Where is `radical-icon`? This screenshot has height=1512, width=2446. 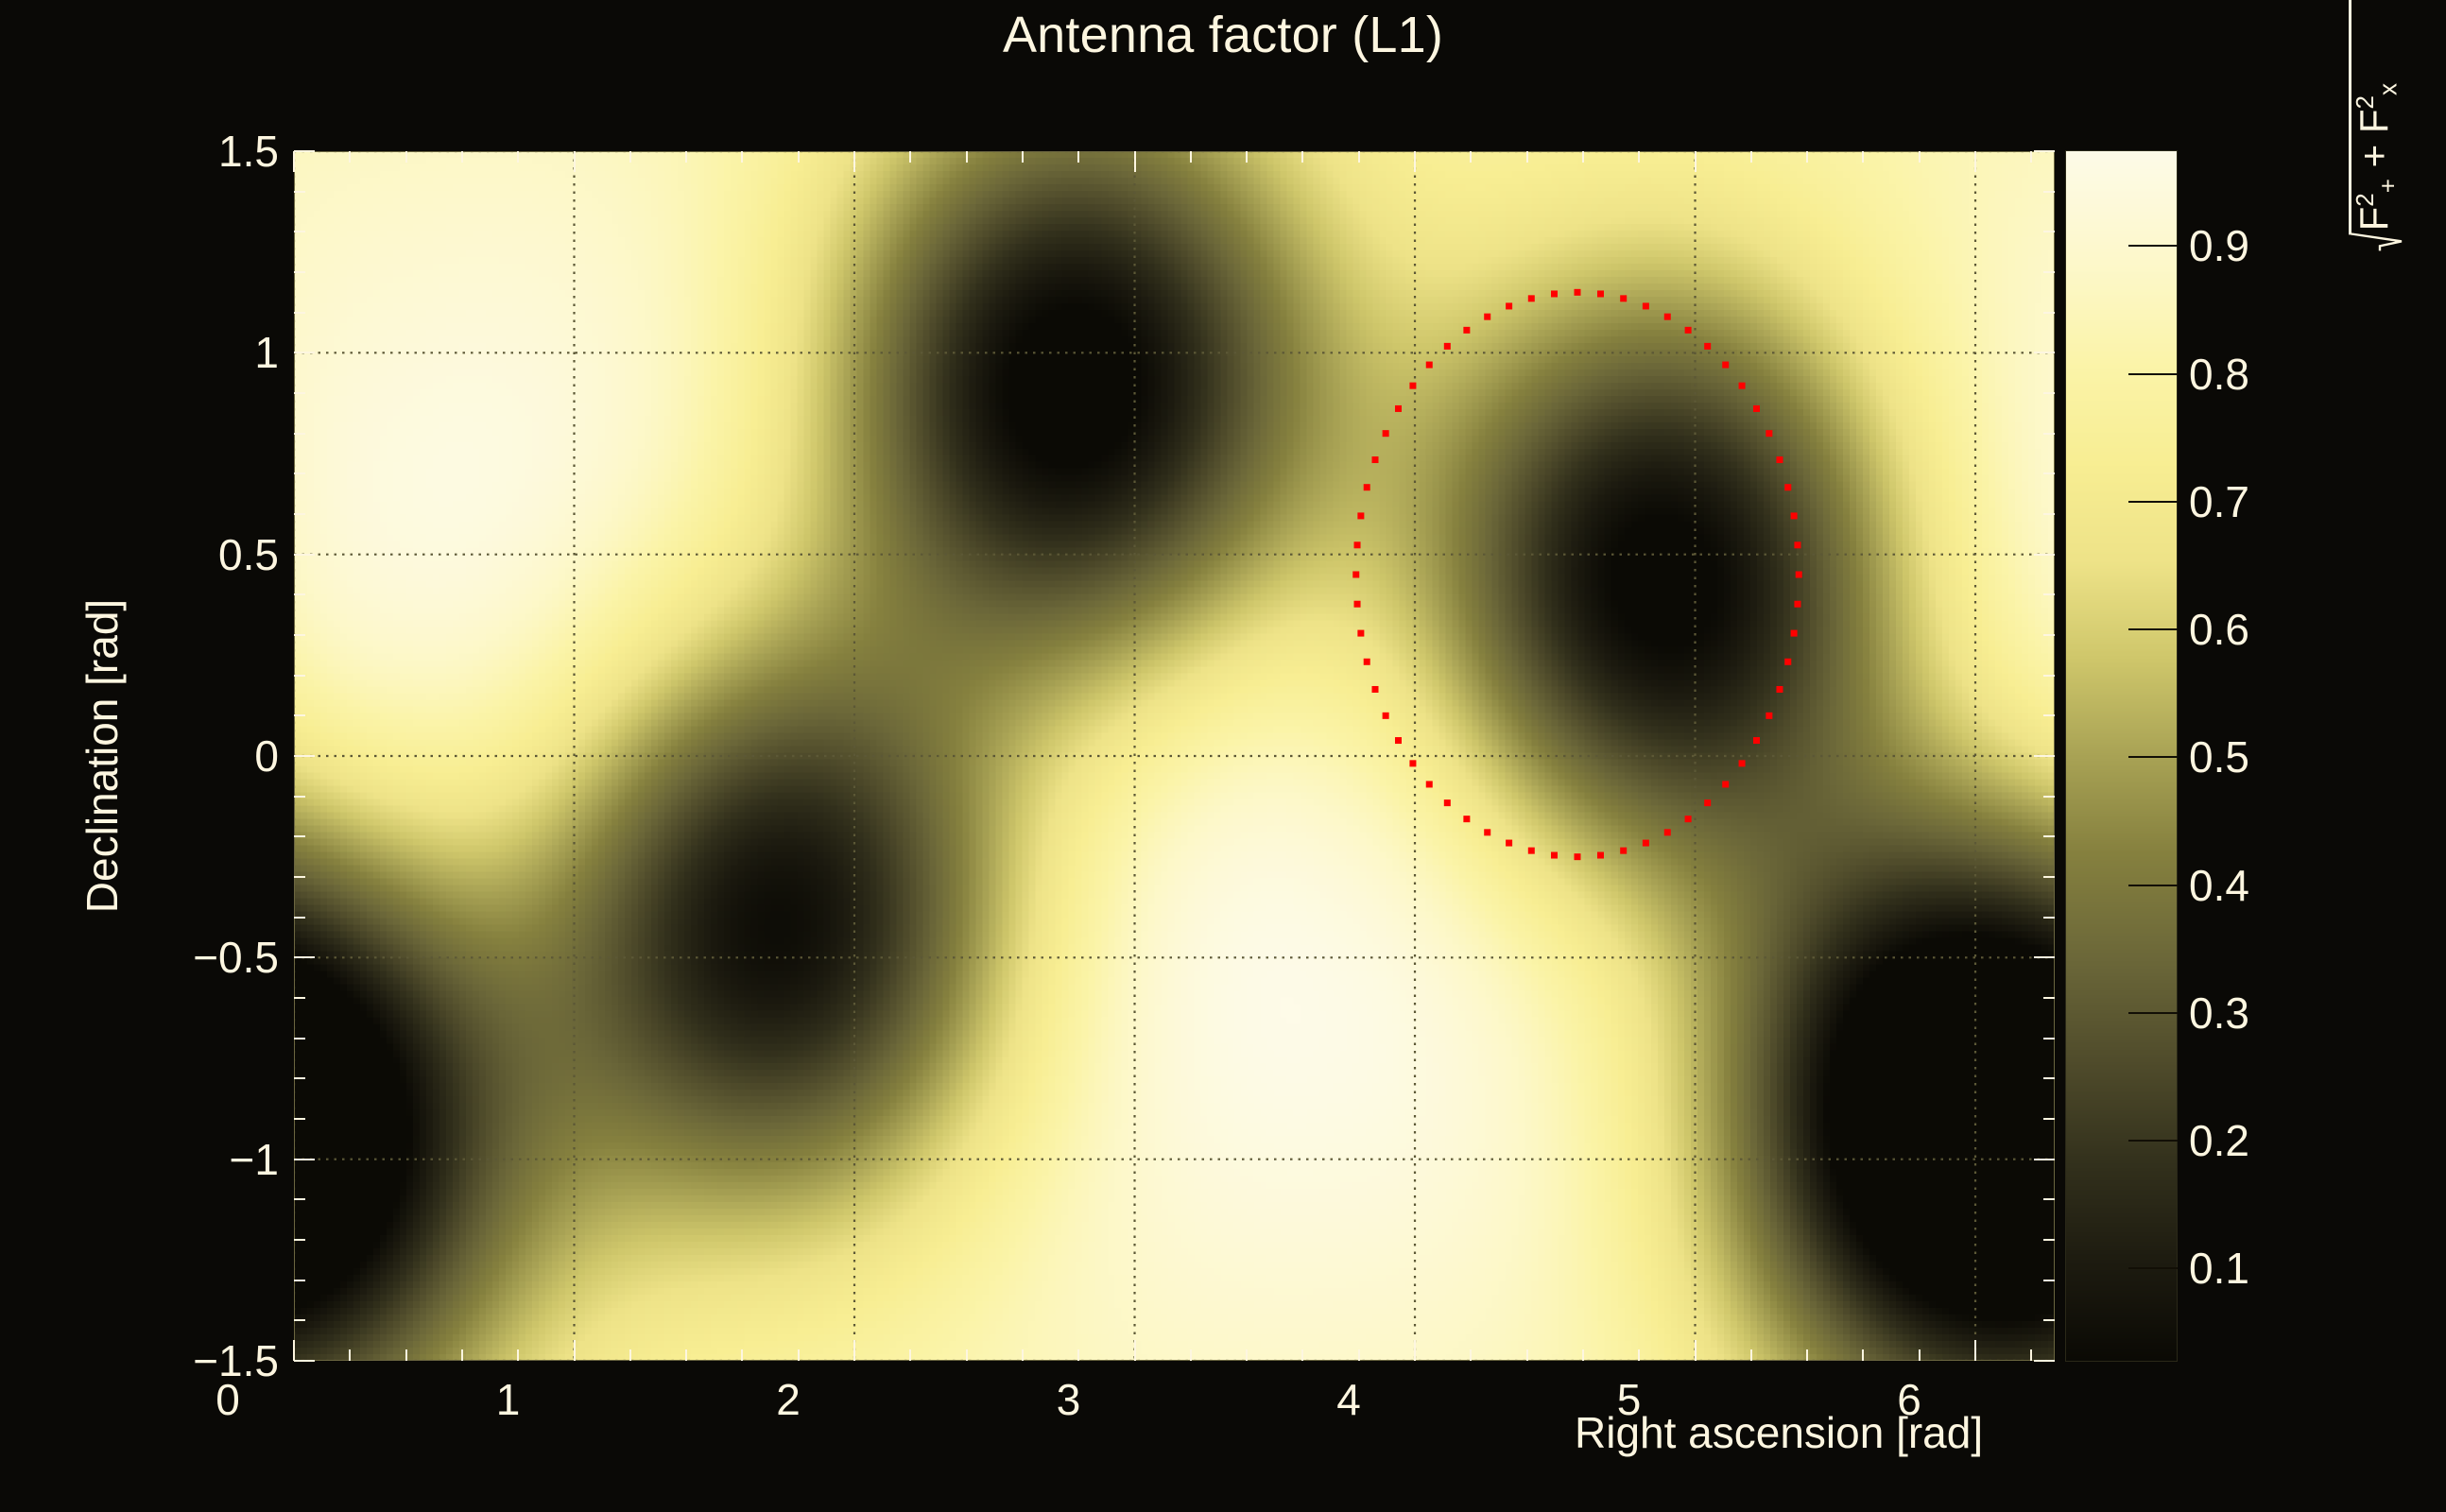
radical-icon is located at coordinates (2376, 241).